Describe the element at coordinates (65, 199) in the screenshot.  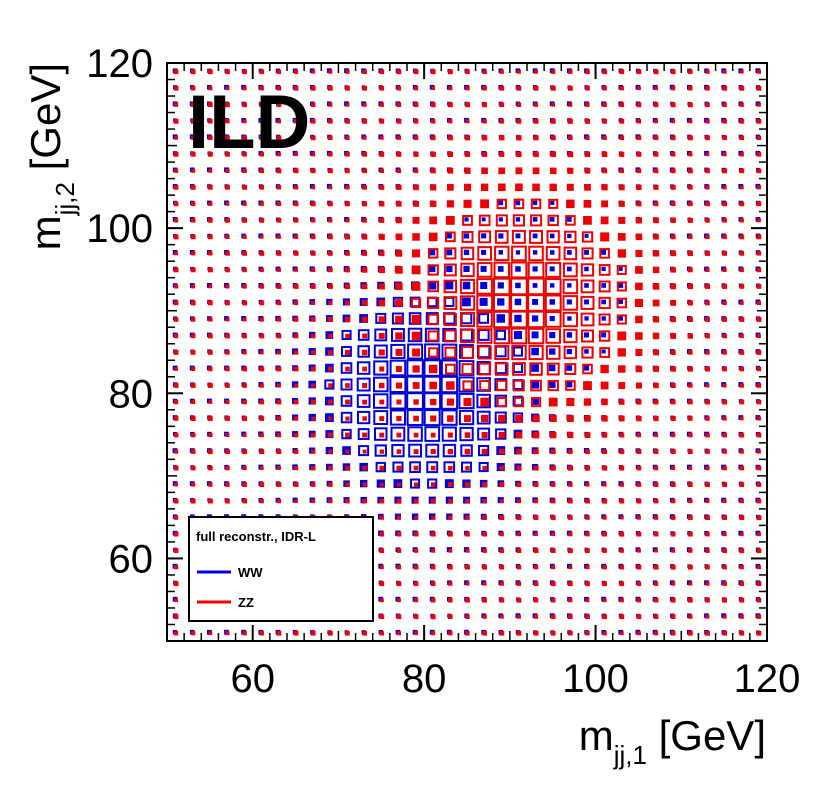
I see `y-axis-title-sub: jj,2` at that location.